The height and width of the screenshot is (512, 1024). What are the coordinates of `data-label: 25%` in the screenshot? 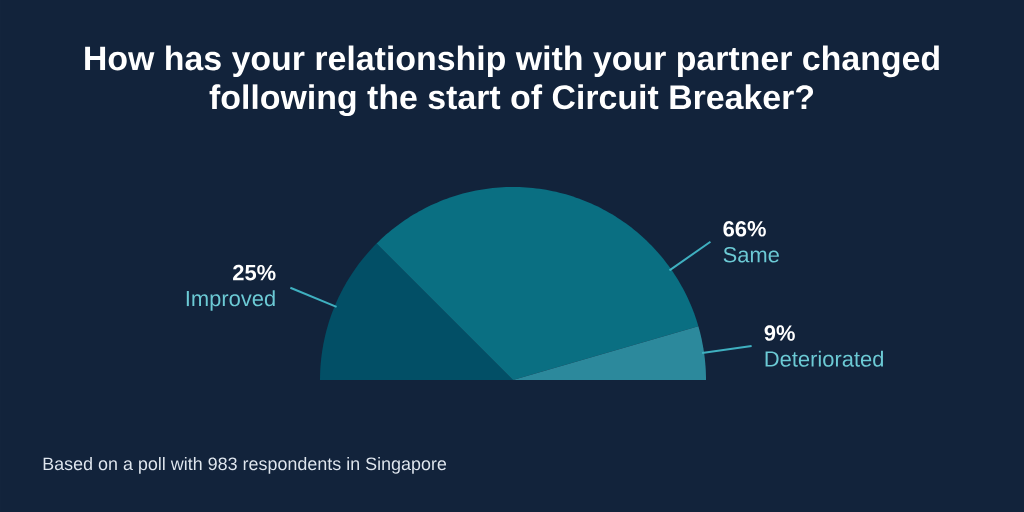 It's located at (254, 272).